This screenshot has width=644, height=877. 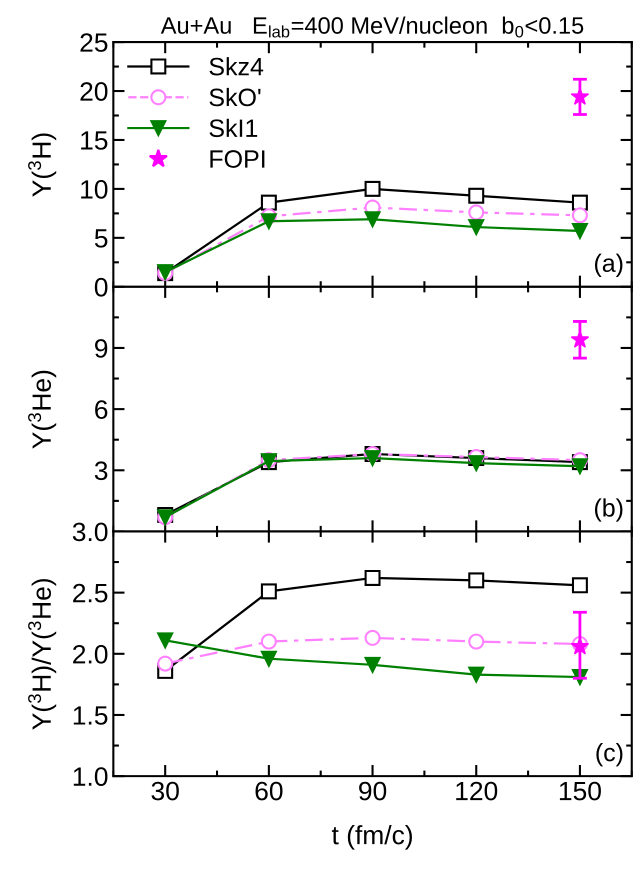 What do you see at coordinates (91, 715) in the screenshot?
I see `y-tick-label: 1.5` at bounding box center [91, 715].